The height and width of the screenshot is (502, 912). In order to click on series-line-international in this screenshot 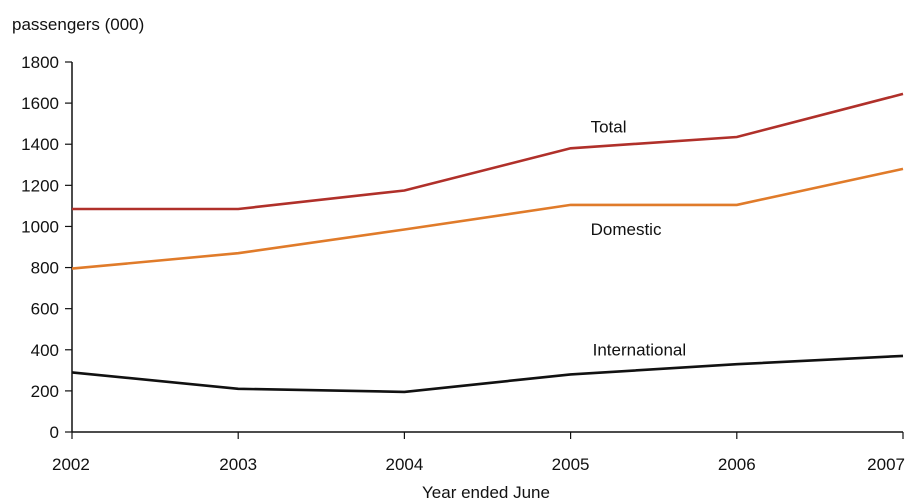, I will do `click(487, 374)`.